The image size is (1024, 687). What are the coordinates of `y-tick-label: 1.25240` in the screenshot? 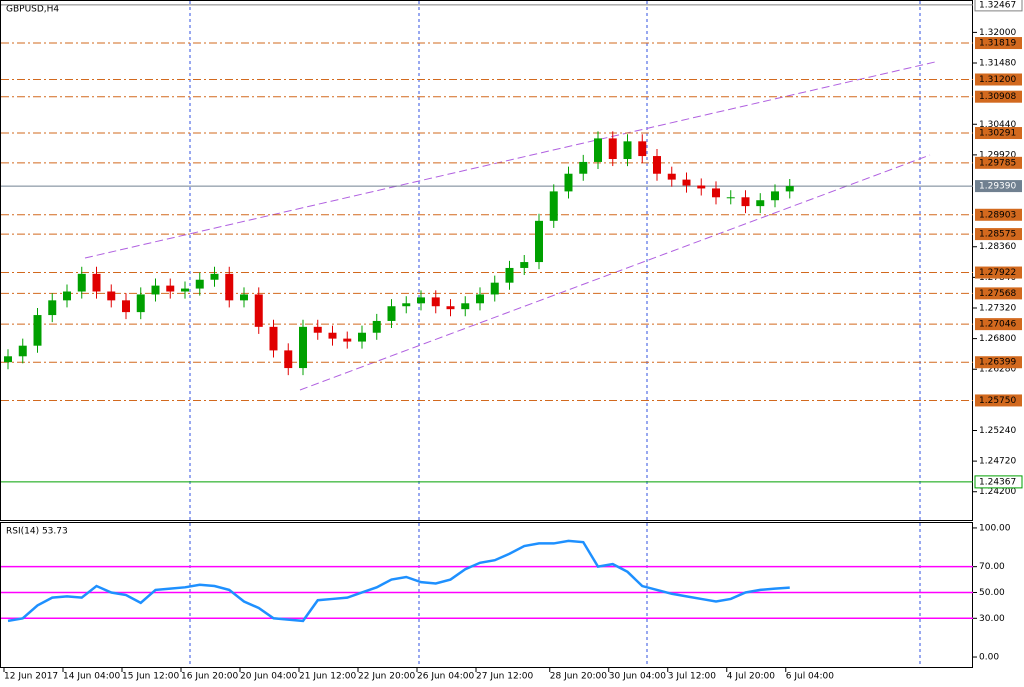 It's located at (997, 431).